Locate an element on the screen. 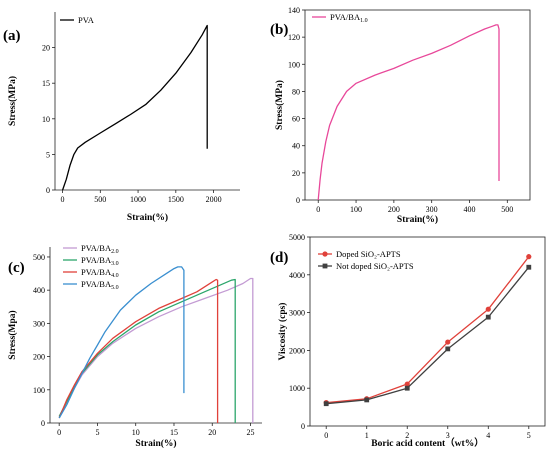  y-tick-label: 2000 is located at coordinates (297, 350).